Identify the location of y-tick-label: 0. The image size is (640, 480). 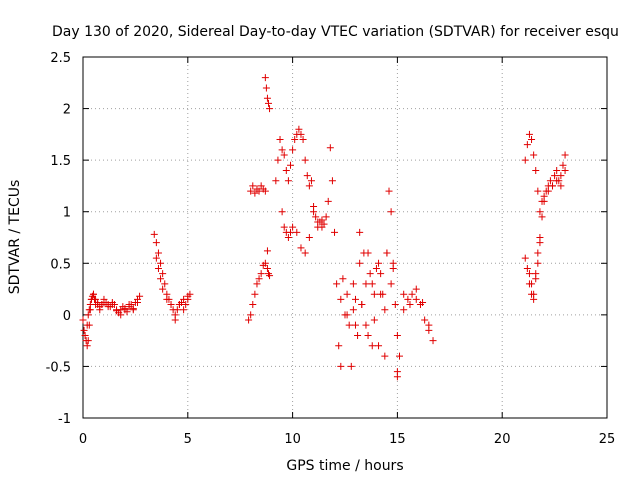
(67, 316).